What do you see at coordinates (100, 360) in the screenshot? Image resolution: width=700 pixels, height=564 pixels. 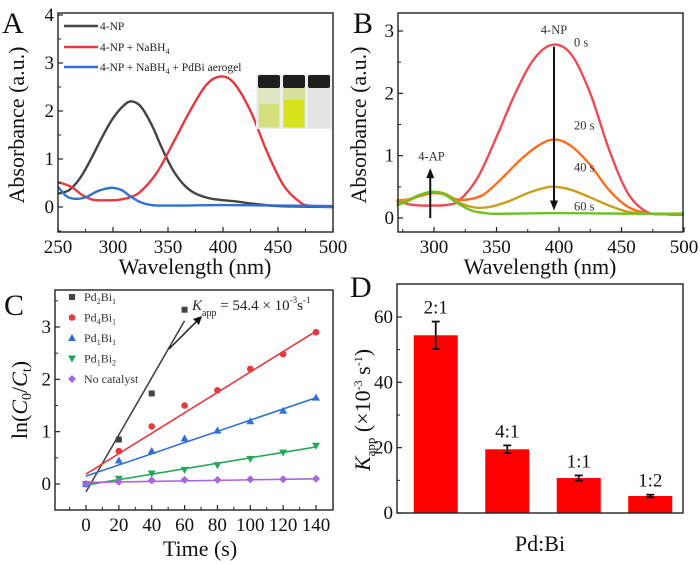 I see `legend-label: Pd1Bi2` at bounding box center [100, 360].